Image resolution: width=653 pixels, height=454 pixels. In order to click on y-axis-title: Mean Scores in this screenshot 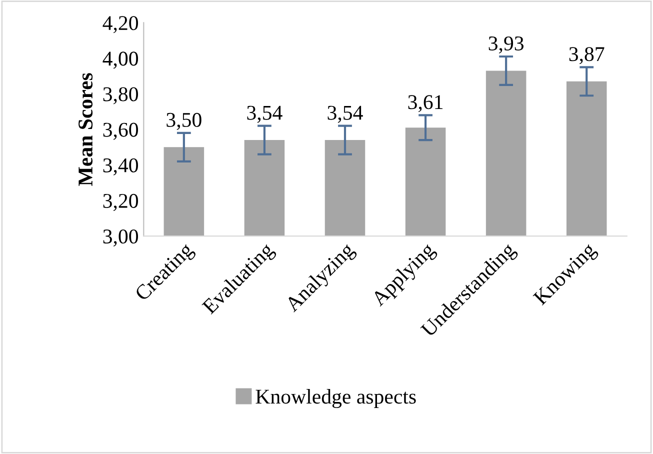, I will do `click(85, 129)`.